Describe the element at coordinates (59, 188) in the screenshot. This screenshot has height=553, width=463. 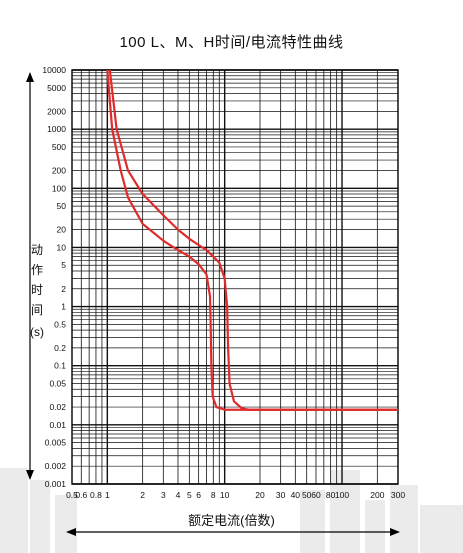
I see `y-tick-label: 100` at that location.